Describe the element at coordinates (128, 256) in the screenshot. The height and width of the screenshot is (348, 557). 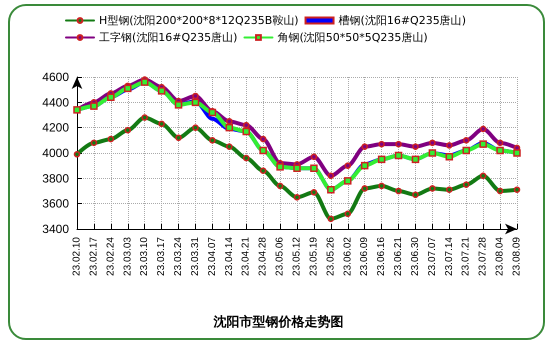
I see `x-tick-label: 23.03.03` at that location.